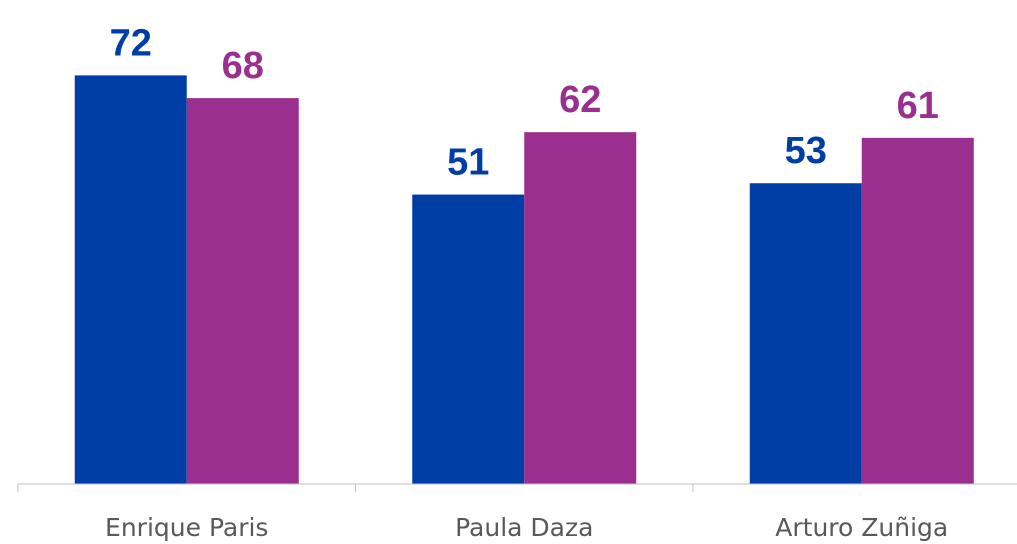 This screenshot has height=544, width=1017. Describe the element at coordinates (131, 43) in the screenshot. I see `value-label: 72` at that location.